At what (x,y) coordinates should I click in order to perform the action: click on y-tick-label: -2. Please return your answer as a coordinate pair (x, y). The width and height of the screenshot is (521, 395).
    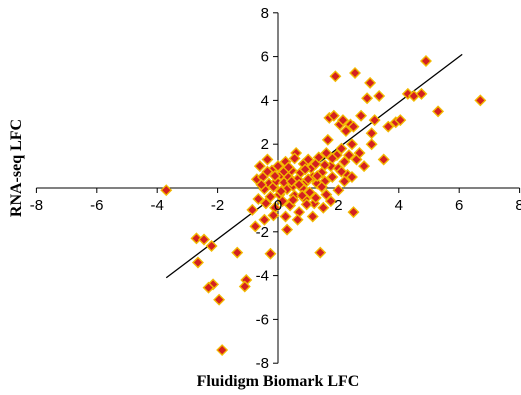
    Looking at the image, I should click on (262, 232).